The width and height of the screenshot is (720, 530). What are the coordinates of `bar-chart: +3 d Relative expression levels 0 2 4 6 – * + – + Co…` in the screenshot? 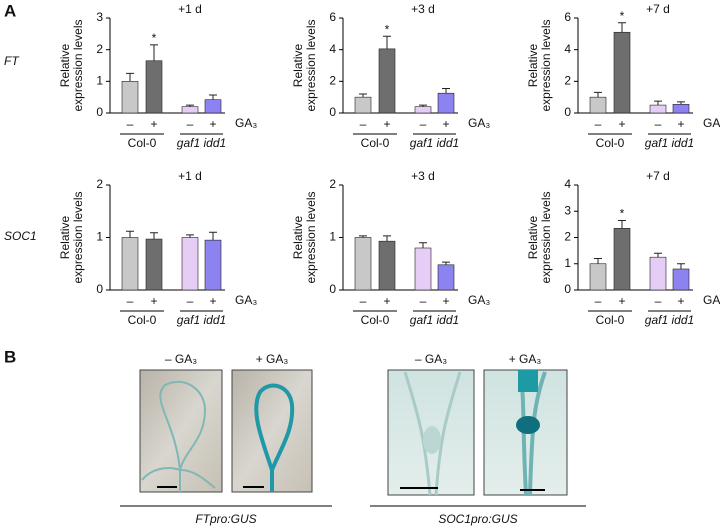 It's located at (390, 76).